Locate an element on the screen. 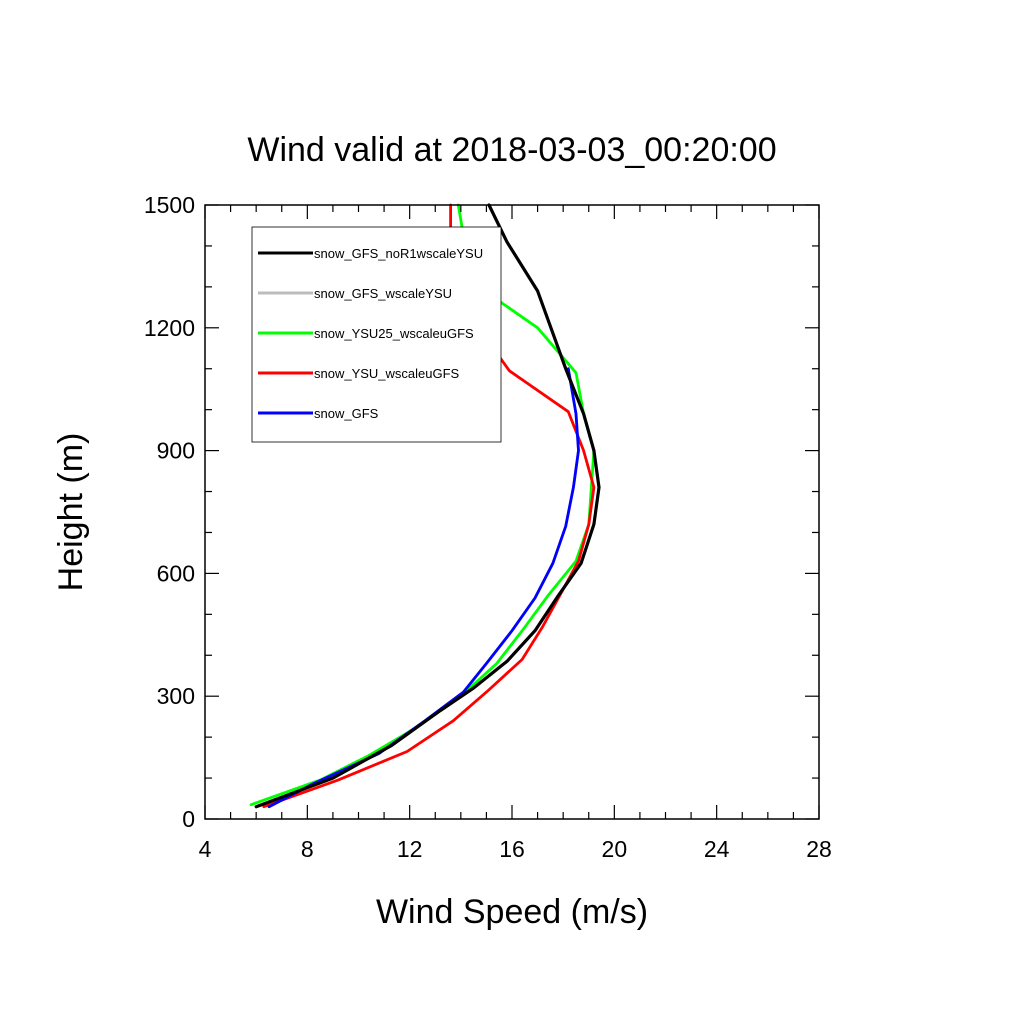  y-axis-label: Height (m) is located at coordinates (71, 512).